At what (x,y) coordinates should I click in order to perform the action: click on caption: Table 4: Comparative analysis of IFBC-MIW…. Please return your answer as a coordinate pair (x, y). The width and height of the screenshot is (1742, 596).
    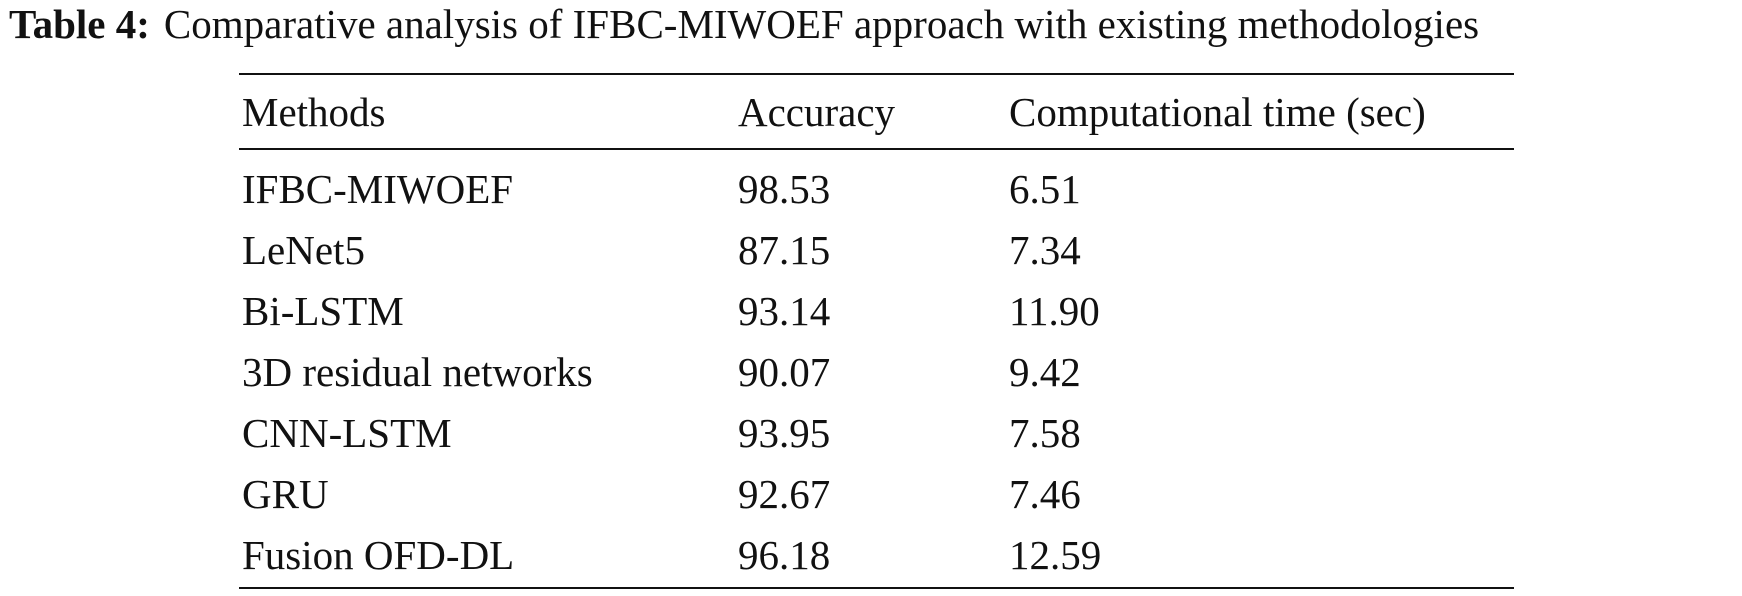
    Looking at the image, I should click on (744, 24).